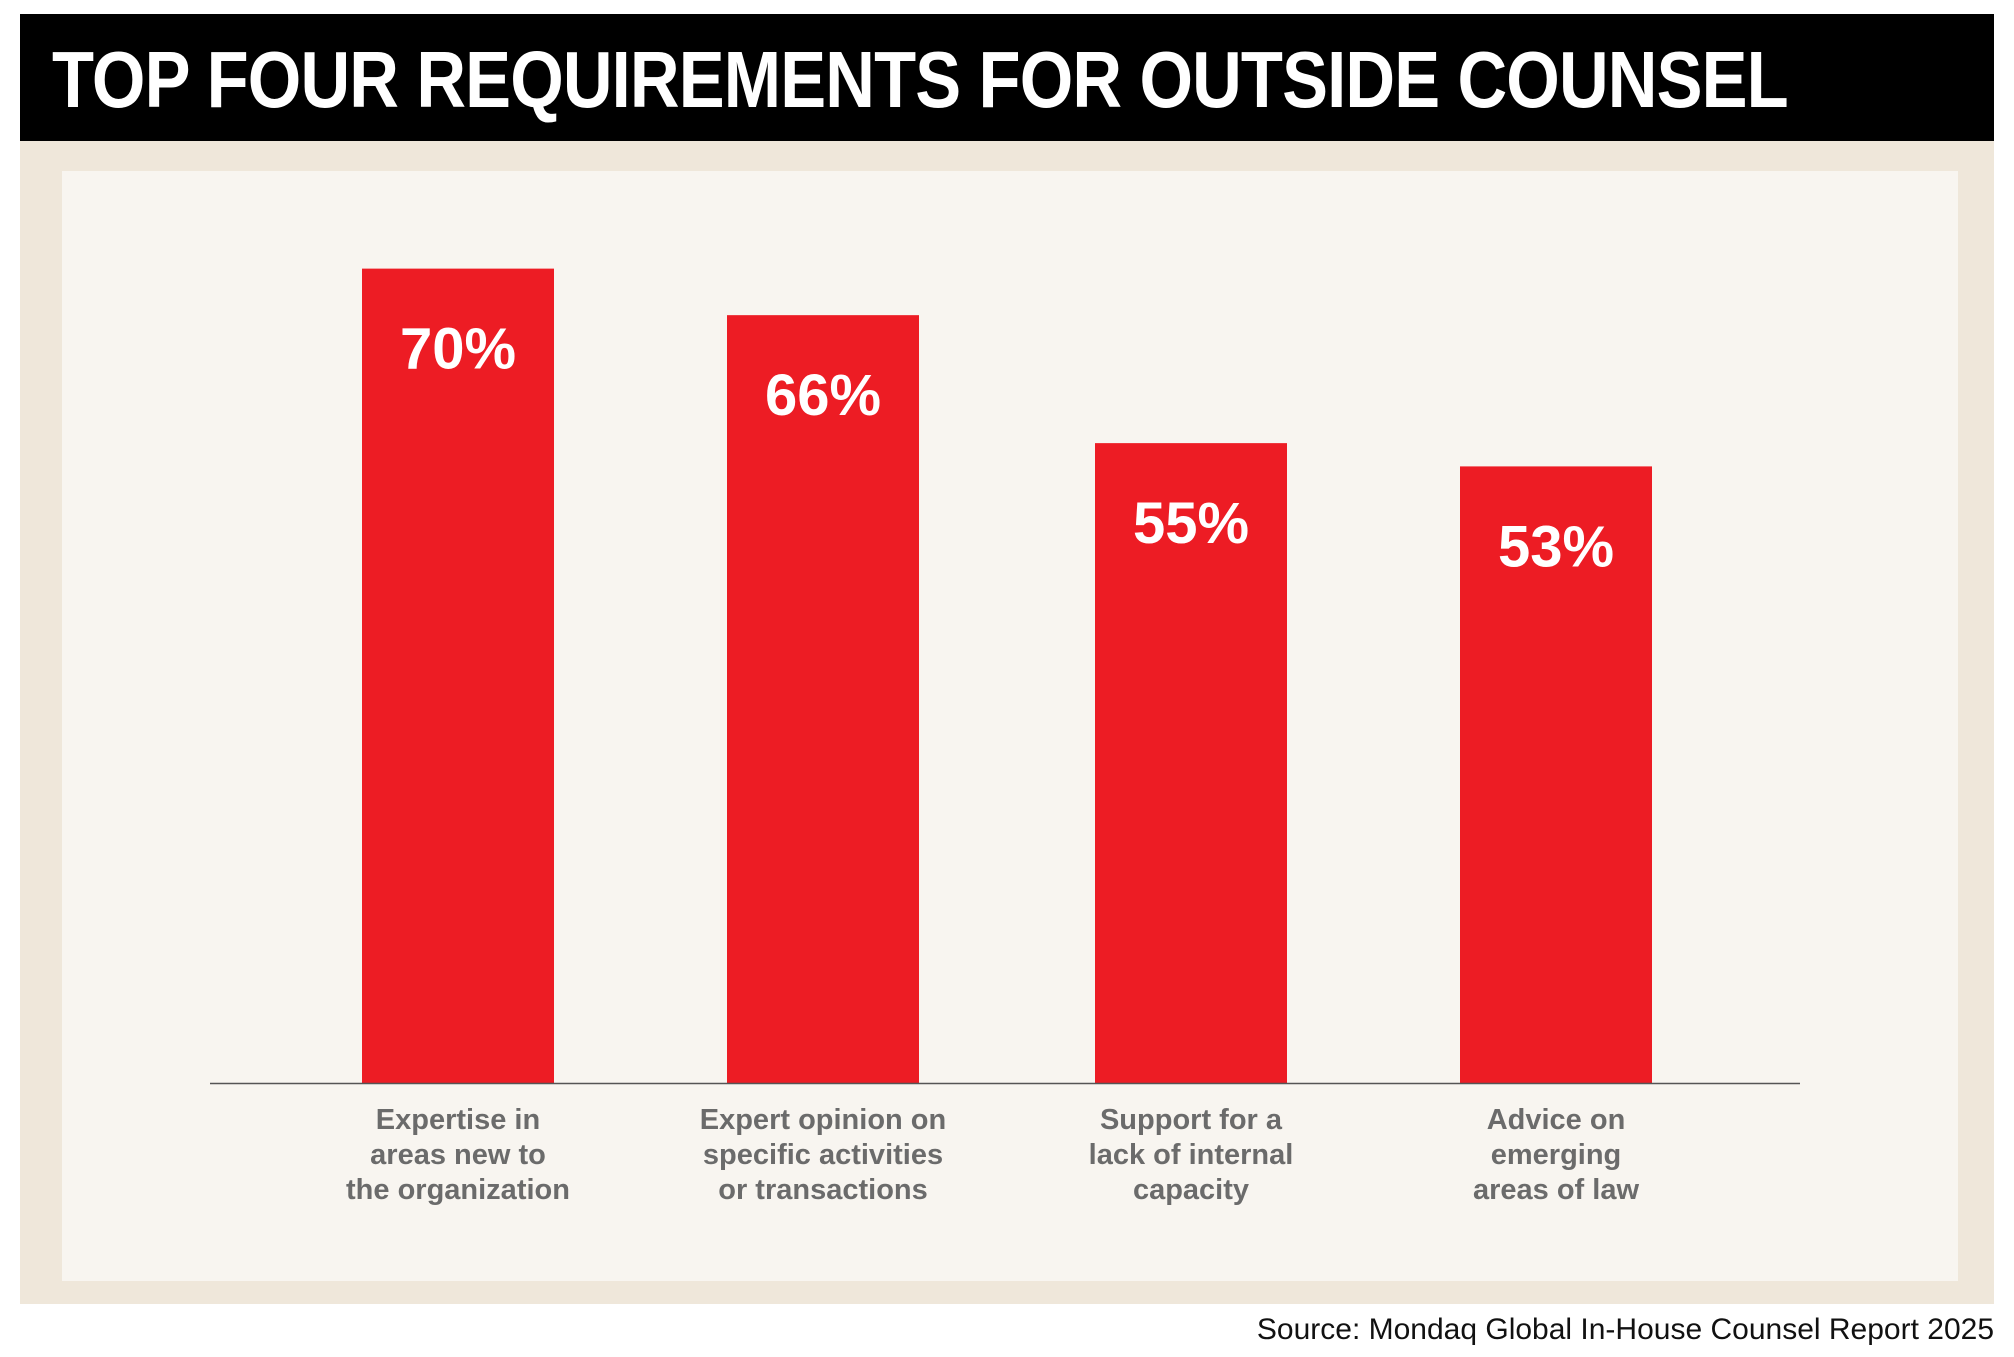 Image resolution: width=2014 pixels, height=1357 pixels. I want to click on category-label-line: Expert opinion on, so click(823, 1120).